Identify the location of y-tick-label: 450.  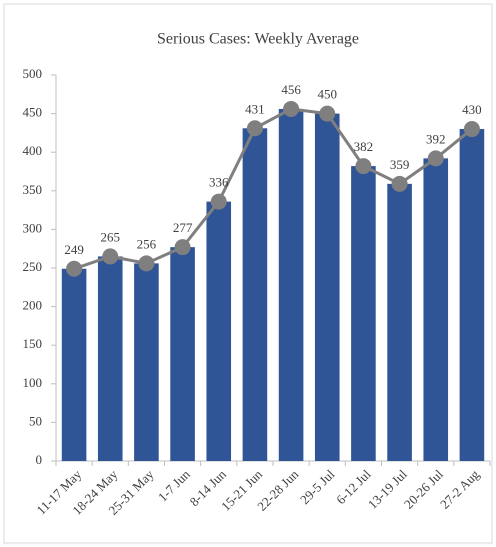
(33, 112).